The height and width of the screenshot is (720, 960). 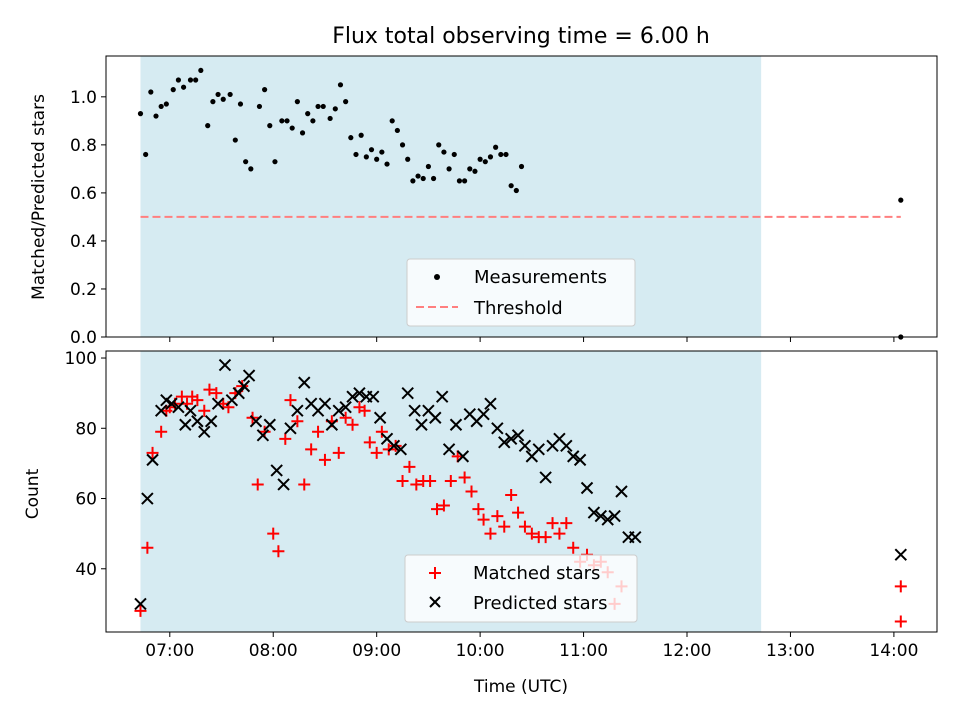 What do you see at coordinates (893, 651) in the screenshot?
I see `x-tick-label: 14:00` at bounding box center [893, 651].